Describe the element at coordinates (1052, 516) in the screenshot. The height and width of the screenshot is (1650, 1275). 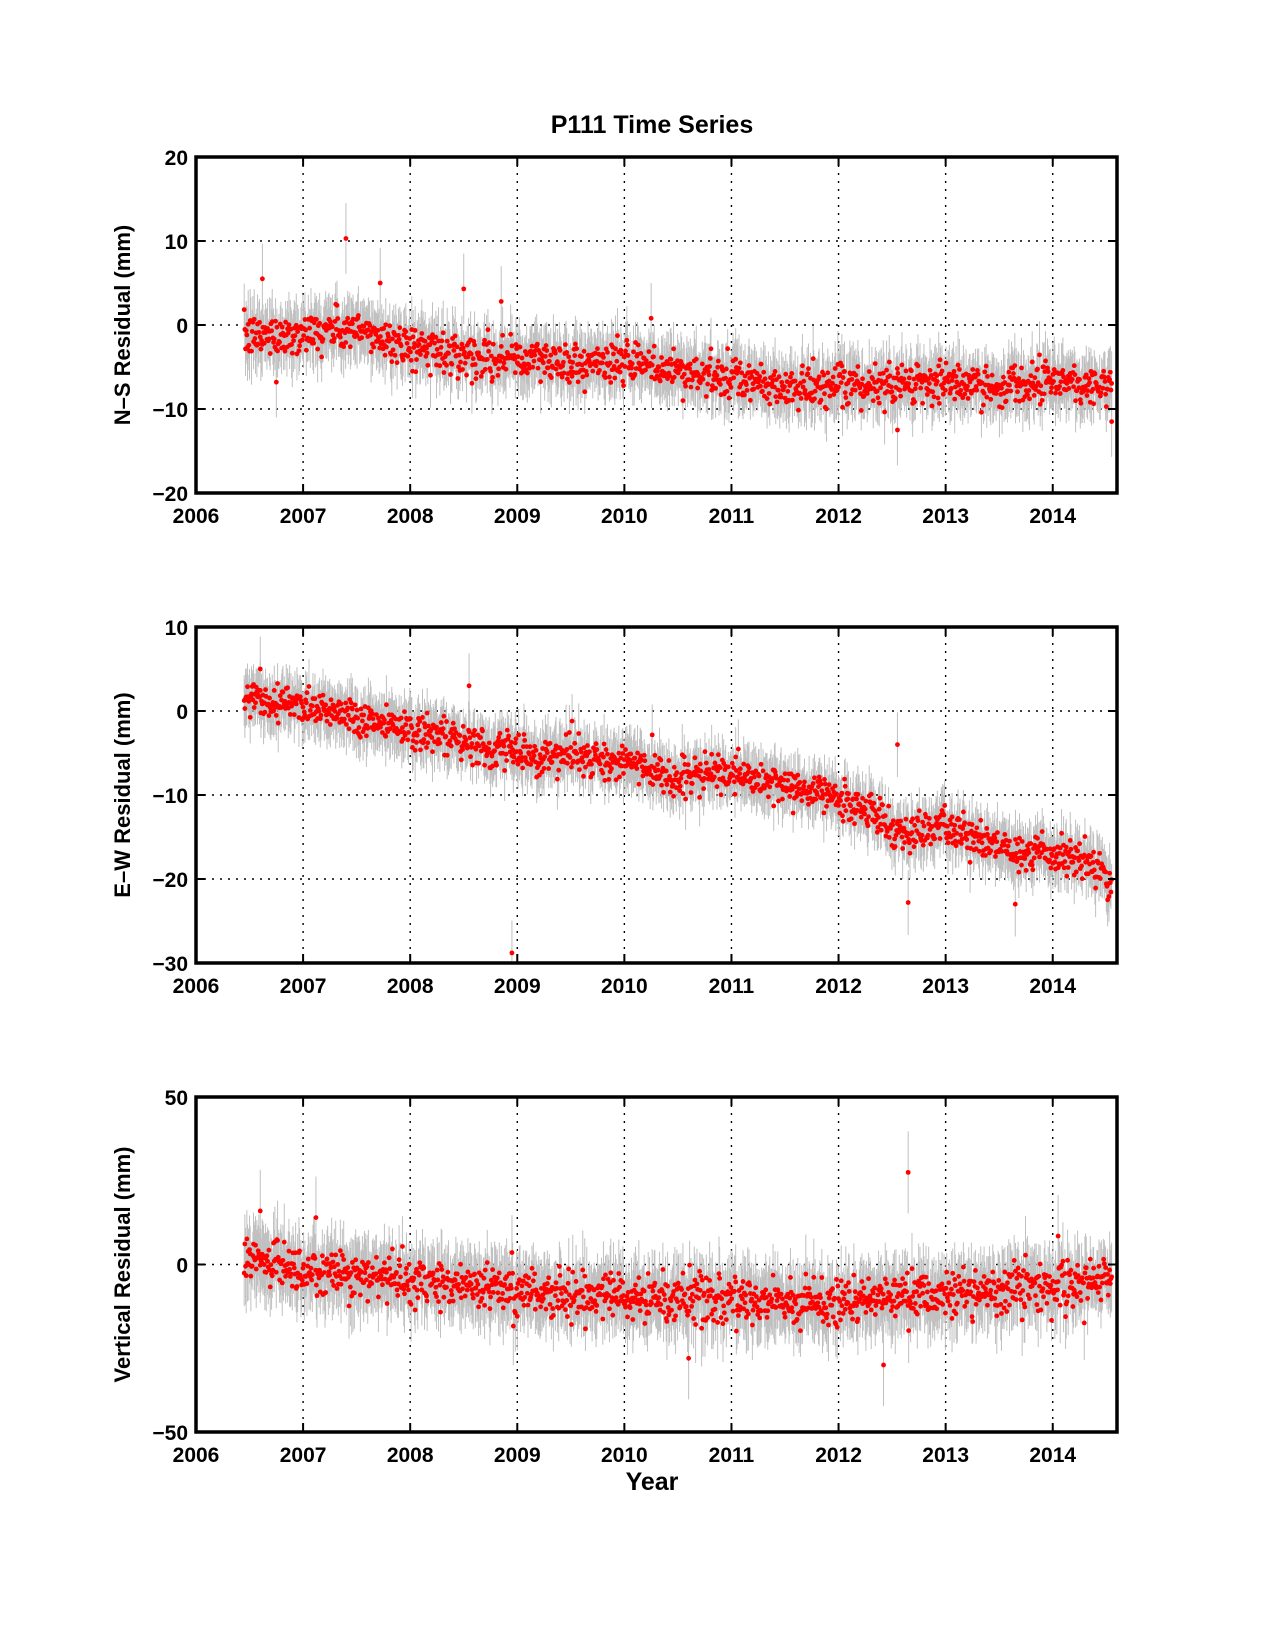
I see `ns-x-tick-label: 2014` at that location.